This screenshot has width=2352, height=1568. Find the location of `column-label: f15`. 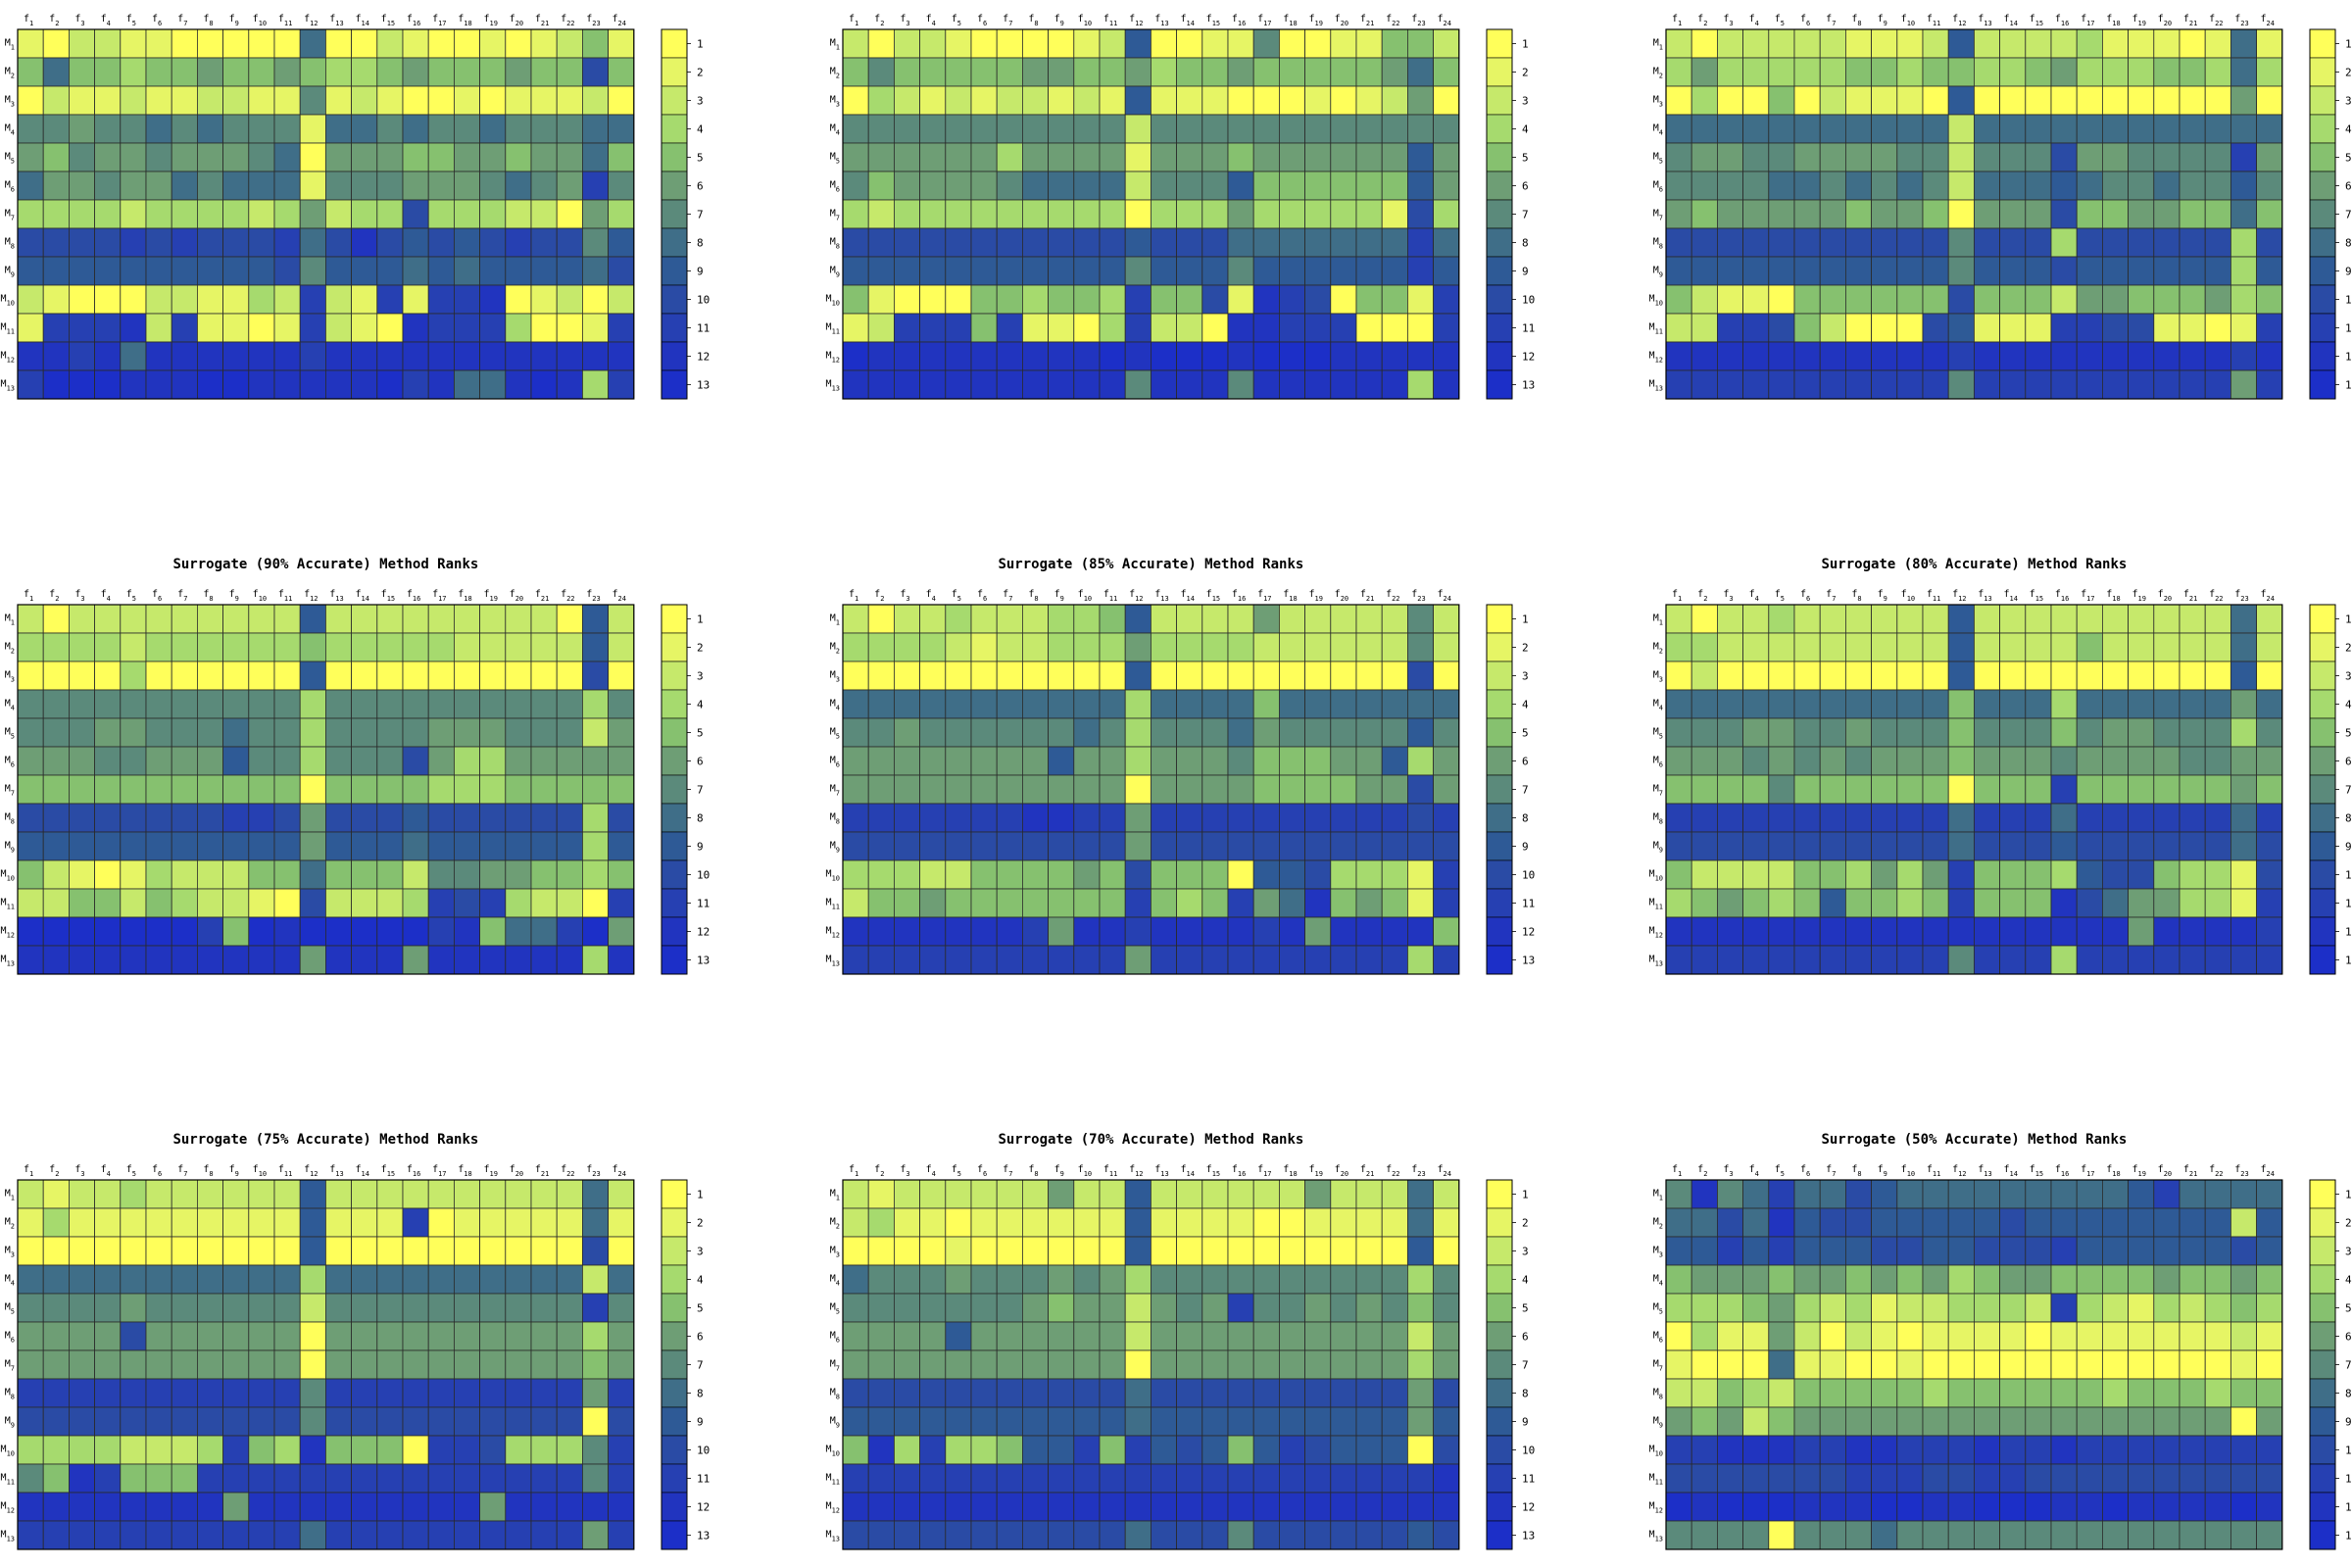

column-label: f15 is located at coordinates (388, 1171).